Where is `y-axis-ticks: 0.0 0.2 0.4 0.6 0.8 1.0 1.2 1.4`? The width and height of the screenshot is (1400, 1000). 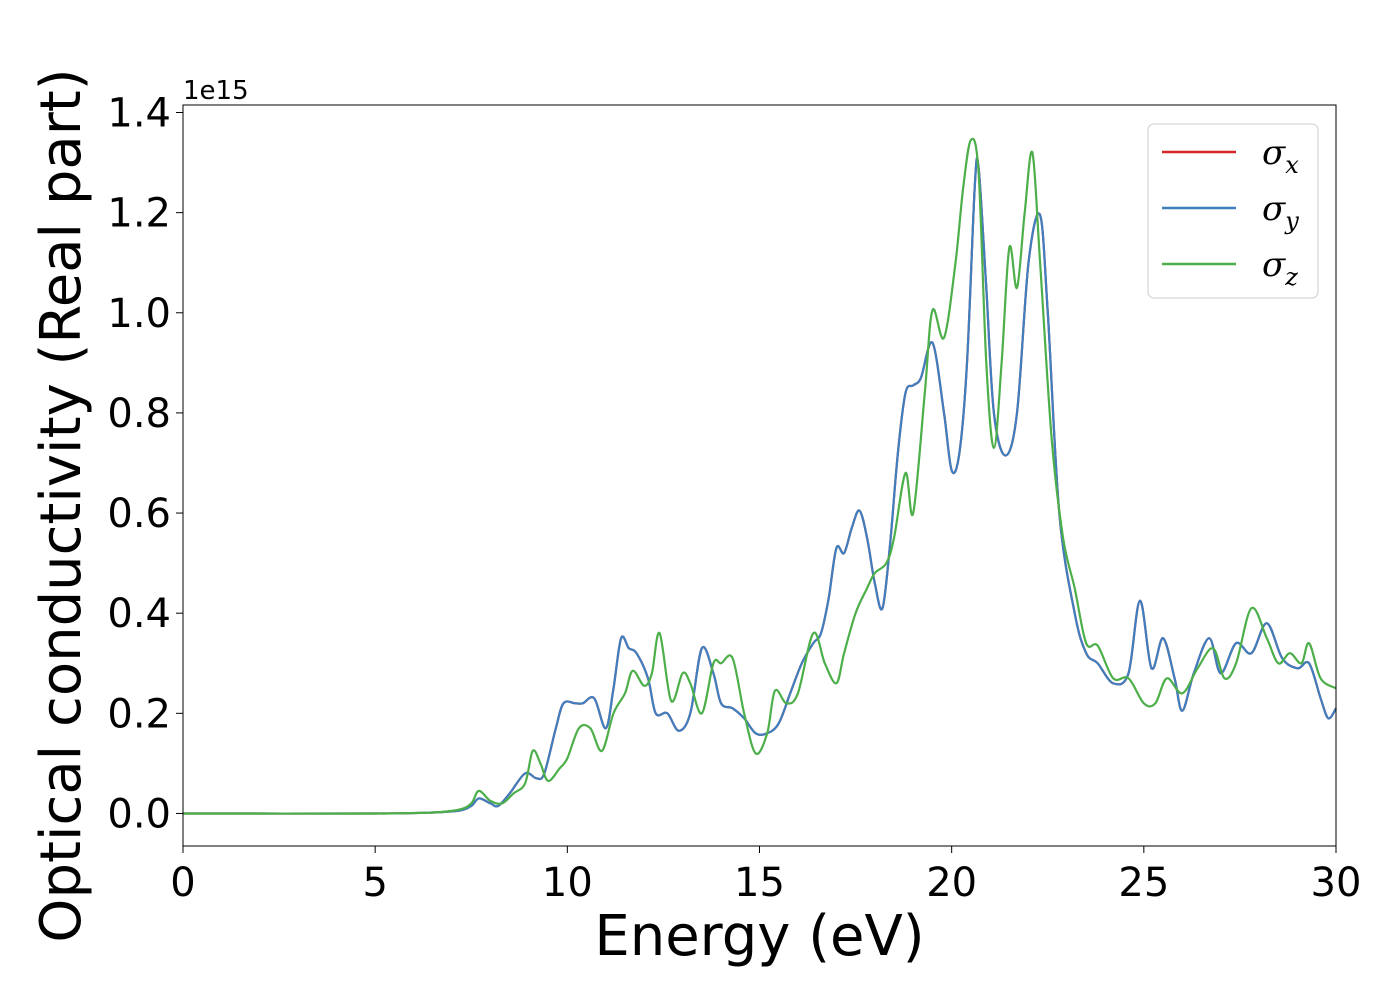 y-axis-ticks: 0.0 0.2 0.4 0.6 0.8 1.0 1.2 1.4 is located at coordinates (145, 464).